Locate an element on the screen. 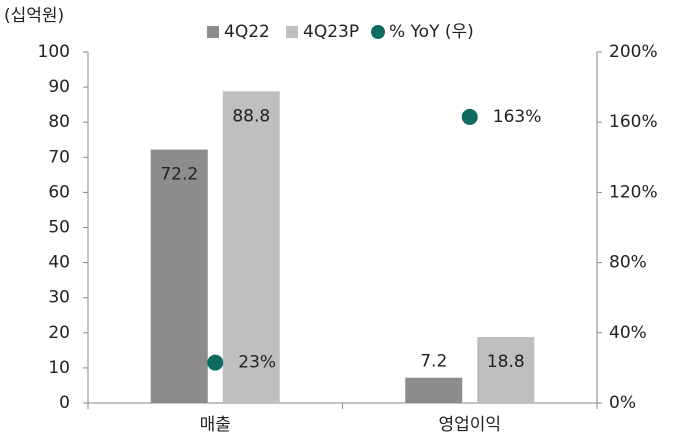 The height and width of the screenshot is (447, 680). y2-tick-label: 160% is located at coordinates (633, 122).